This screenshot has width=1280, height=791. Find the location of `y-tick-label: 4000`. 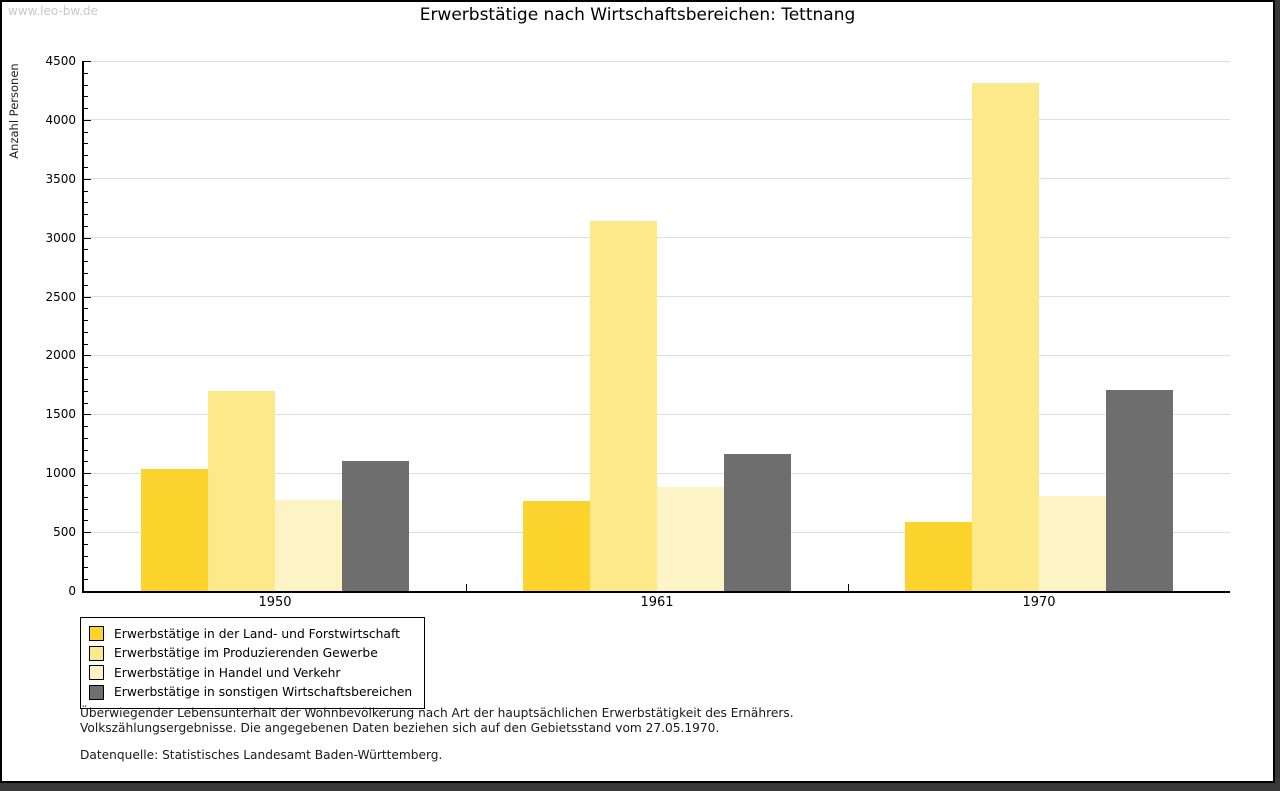

y-tick-label: 4000 is located at coordinates (60, 119).